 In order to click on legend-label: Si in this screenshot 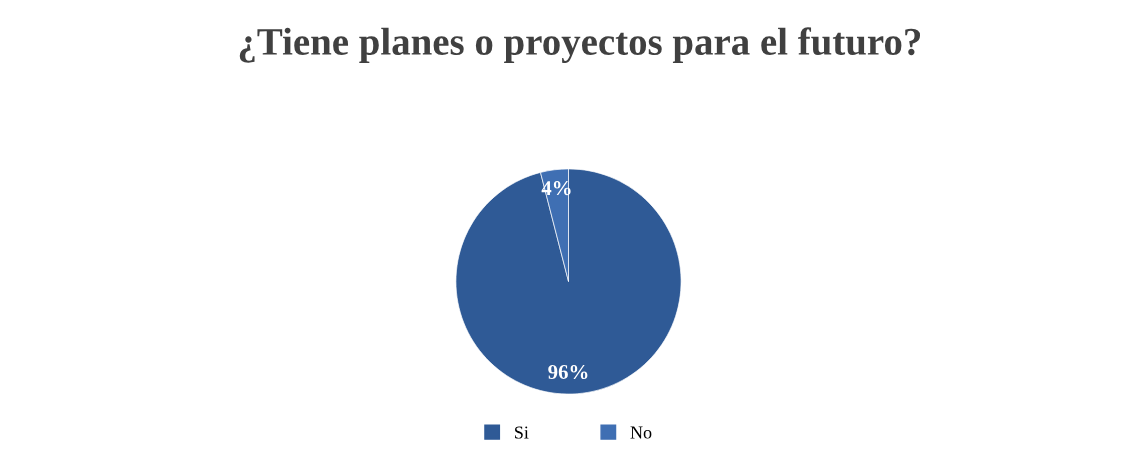, I will do `click(522, 432)`.